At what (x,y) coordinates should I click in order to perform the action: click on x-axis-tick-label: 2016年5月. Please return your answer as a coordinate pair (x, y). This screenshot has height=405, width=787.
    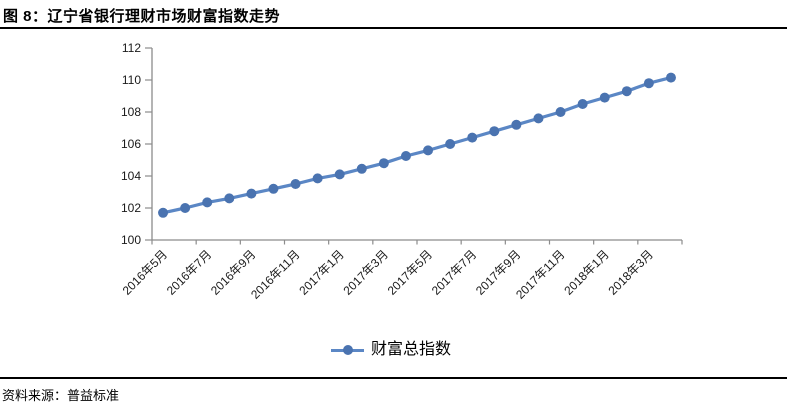
    Looking at the image, I should click on (145, 272).